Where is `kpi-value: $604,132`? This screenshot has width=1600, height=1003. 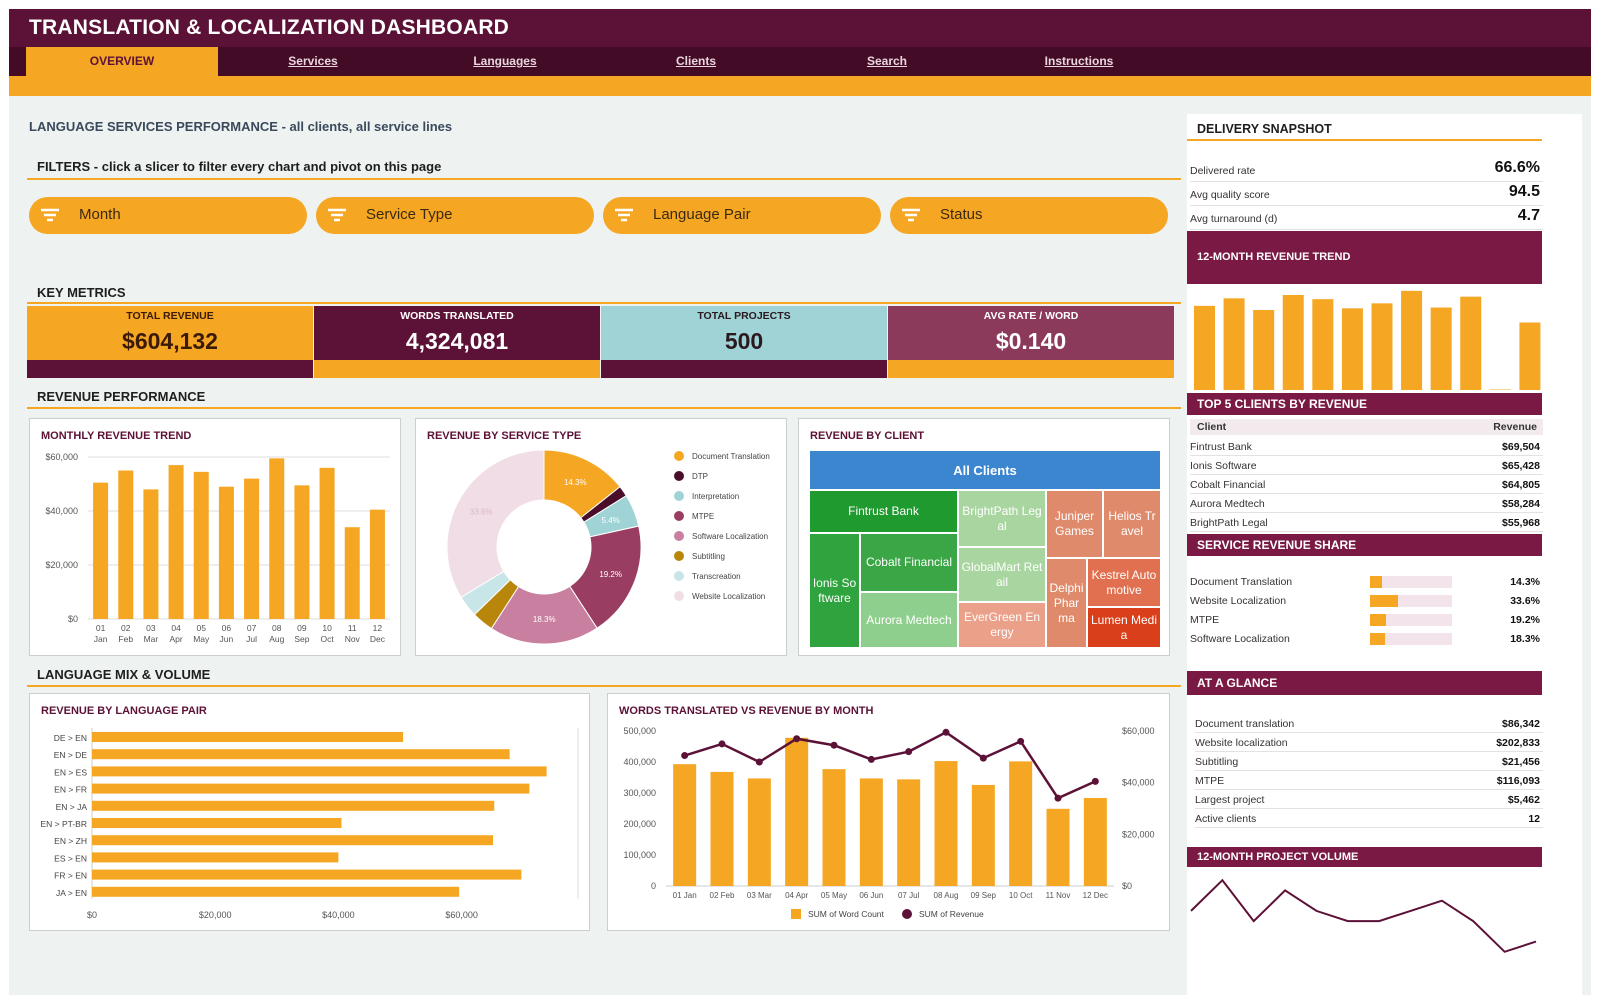
kpi-value: $604,132 is located at coordinates (170, 341).